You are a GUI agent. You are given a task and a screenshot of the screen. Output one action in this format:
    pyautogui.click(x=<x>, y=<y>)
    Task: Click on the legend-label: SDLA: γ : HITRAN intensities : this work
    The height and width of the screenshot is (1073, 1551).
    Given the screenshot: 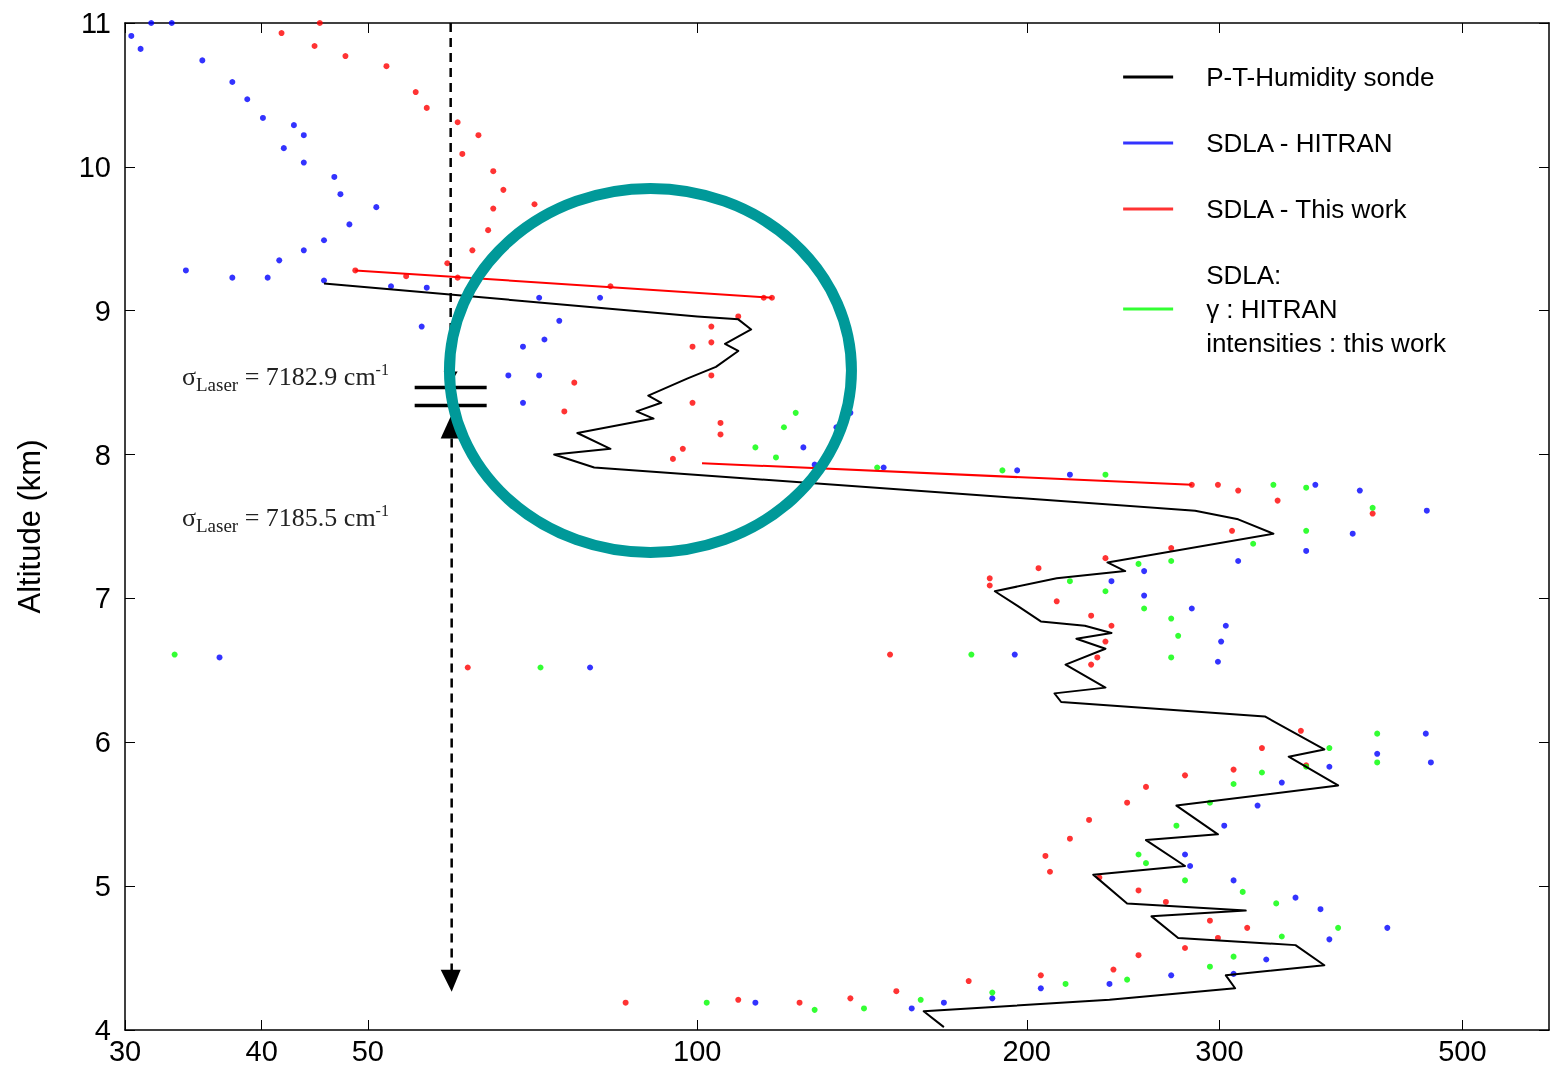 What is the action you would take?
    pyautogui.click(x=1326, y=309)
    